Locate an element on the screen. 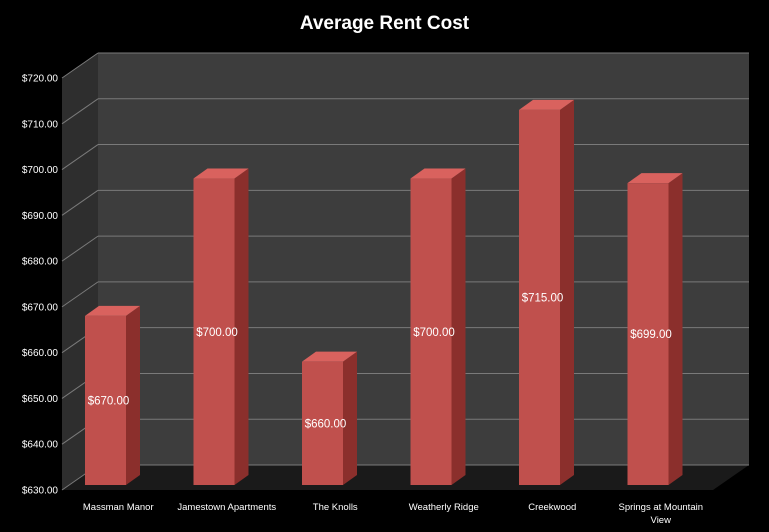 This screenshot has height=532, width=769. category-label: The Knolls is located at coordinates (335, 507).